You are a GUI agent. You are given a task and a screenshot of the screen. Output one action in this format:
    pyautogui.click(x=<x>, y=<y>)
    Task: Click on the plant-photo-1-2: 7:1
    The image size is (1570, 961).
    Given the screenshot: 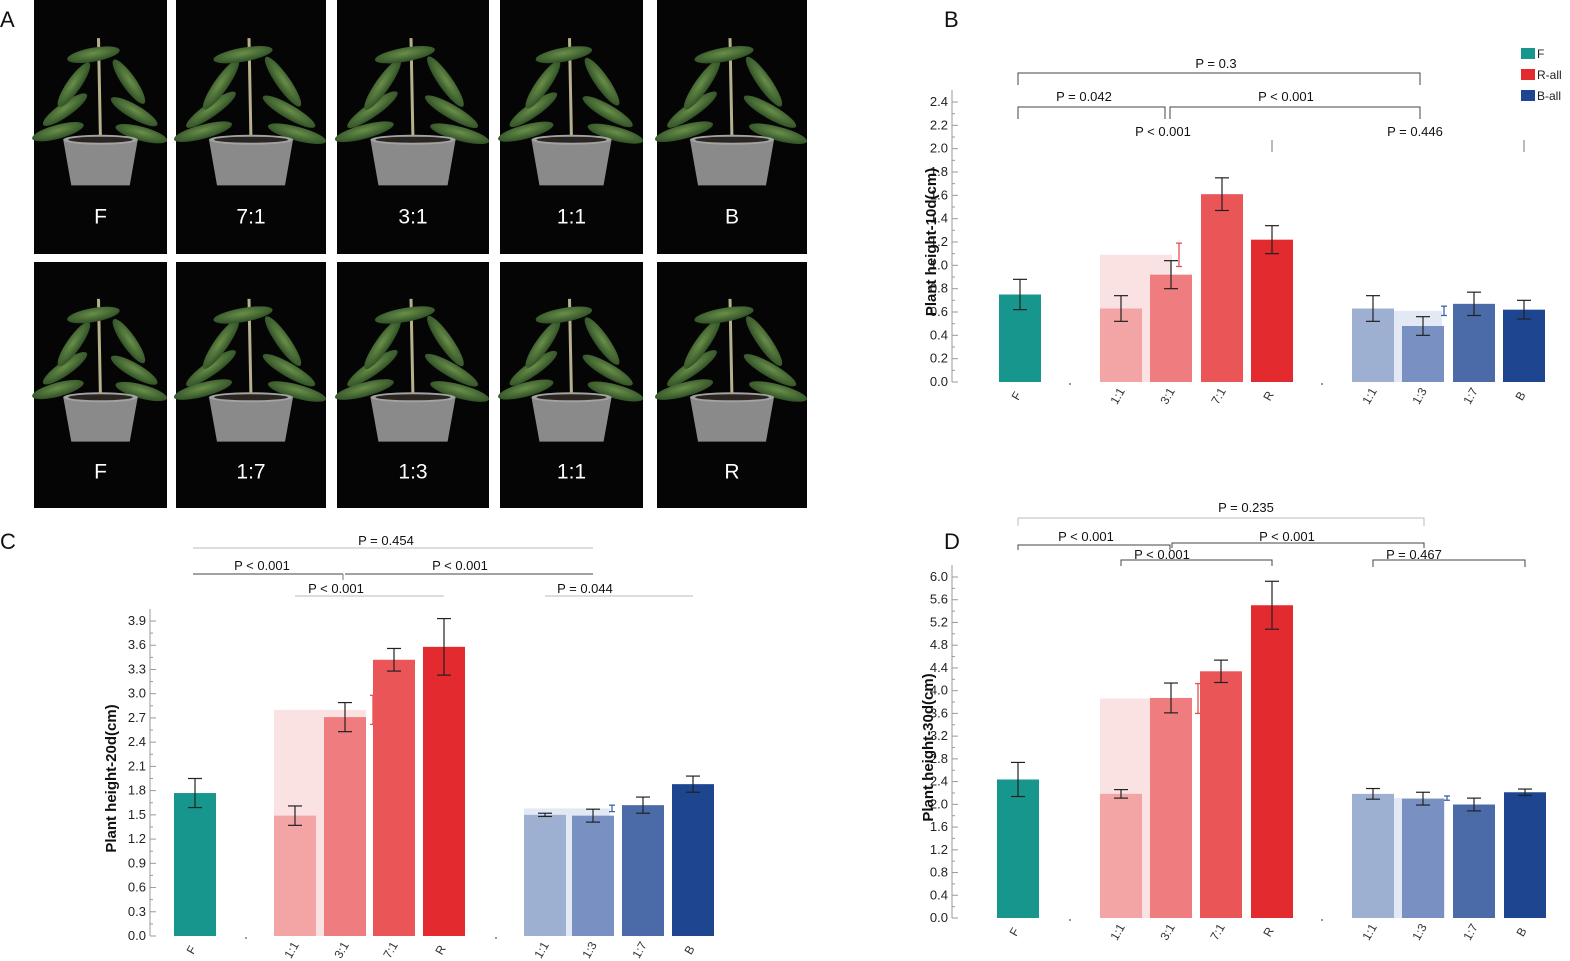 What is the action you would take?
    pyautogui.click(x=250, y=127)
    